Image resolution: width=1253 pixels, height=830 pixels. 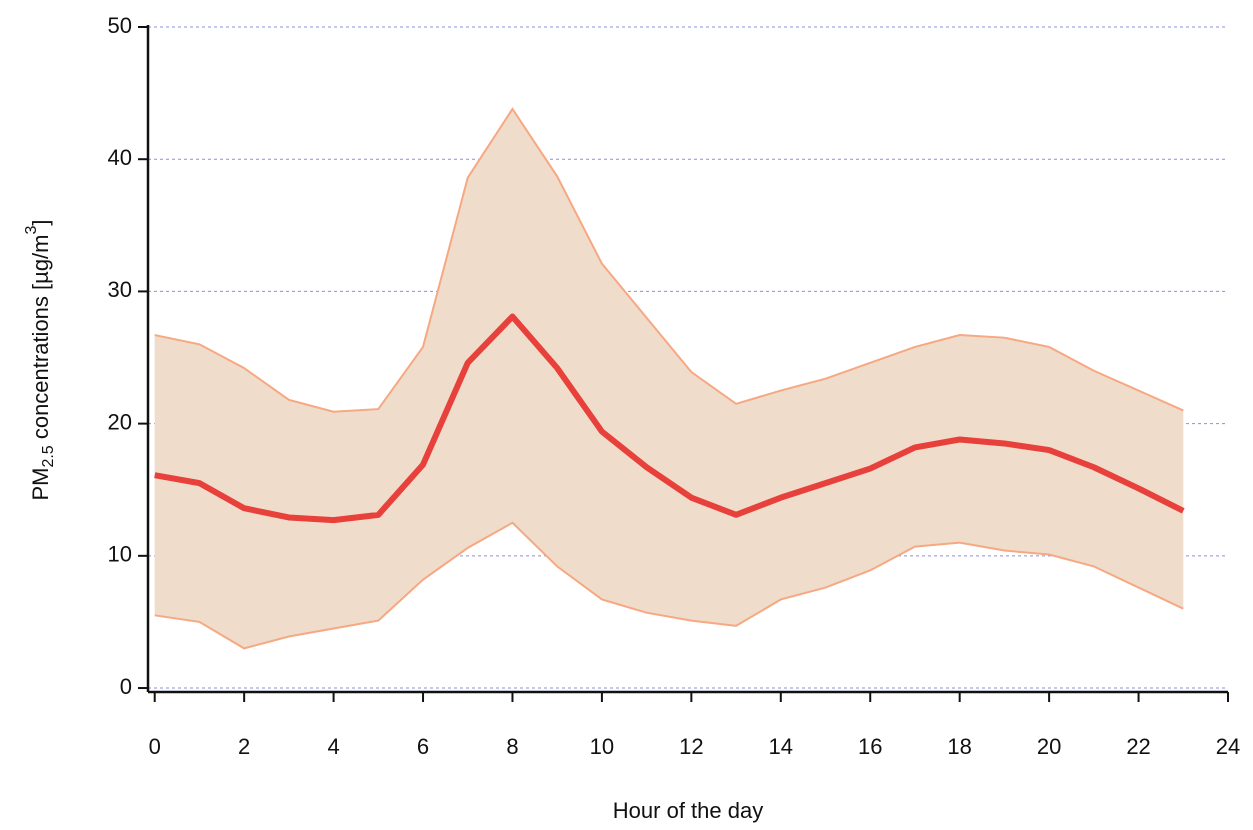 What do you see at coordinates (120, 25) in the screenshot?
I see `y-tick-label: 50` at bounding box center [120, 25].